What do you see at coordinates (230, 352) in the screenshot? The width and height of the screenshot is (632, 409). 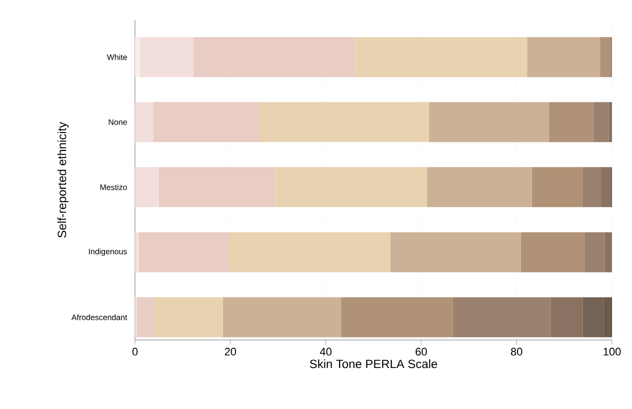 I see `x-tick-label: 20` at bounding box center [230, 352].